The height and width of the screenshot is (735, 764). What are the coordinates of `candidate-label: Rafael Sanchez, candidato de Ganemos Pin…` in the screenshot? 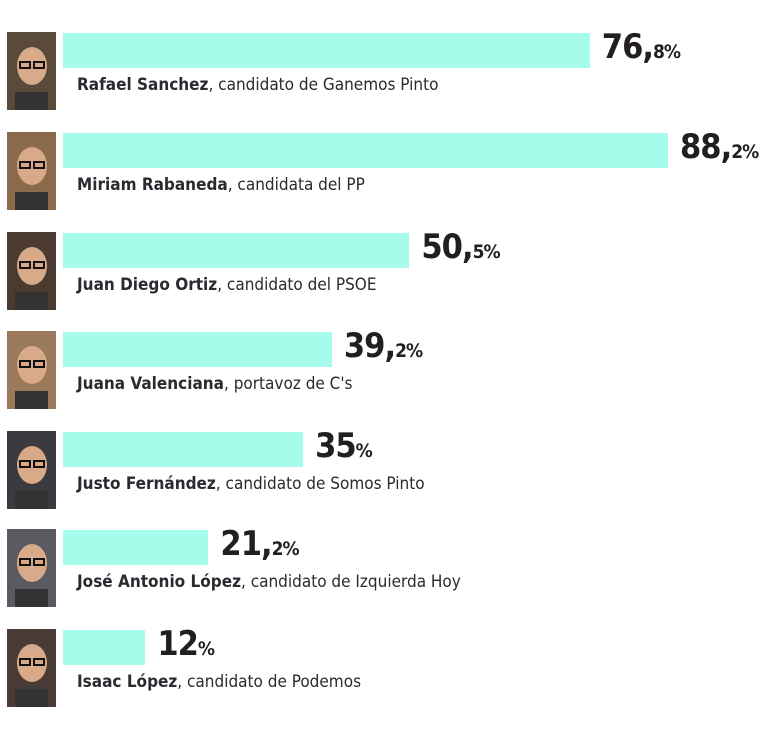 It's located at (258, 85).